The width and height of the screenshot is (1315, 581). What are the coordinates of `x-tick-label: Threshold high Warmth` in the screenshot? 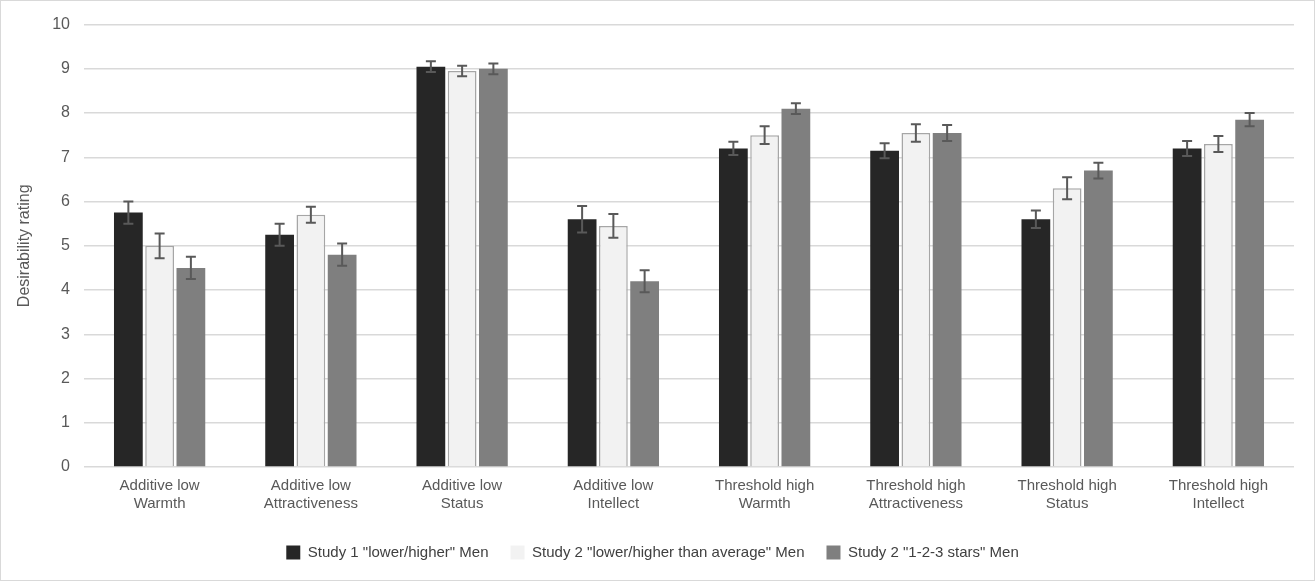 It's located at (765, 494).